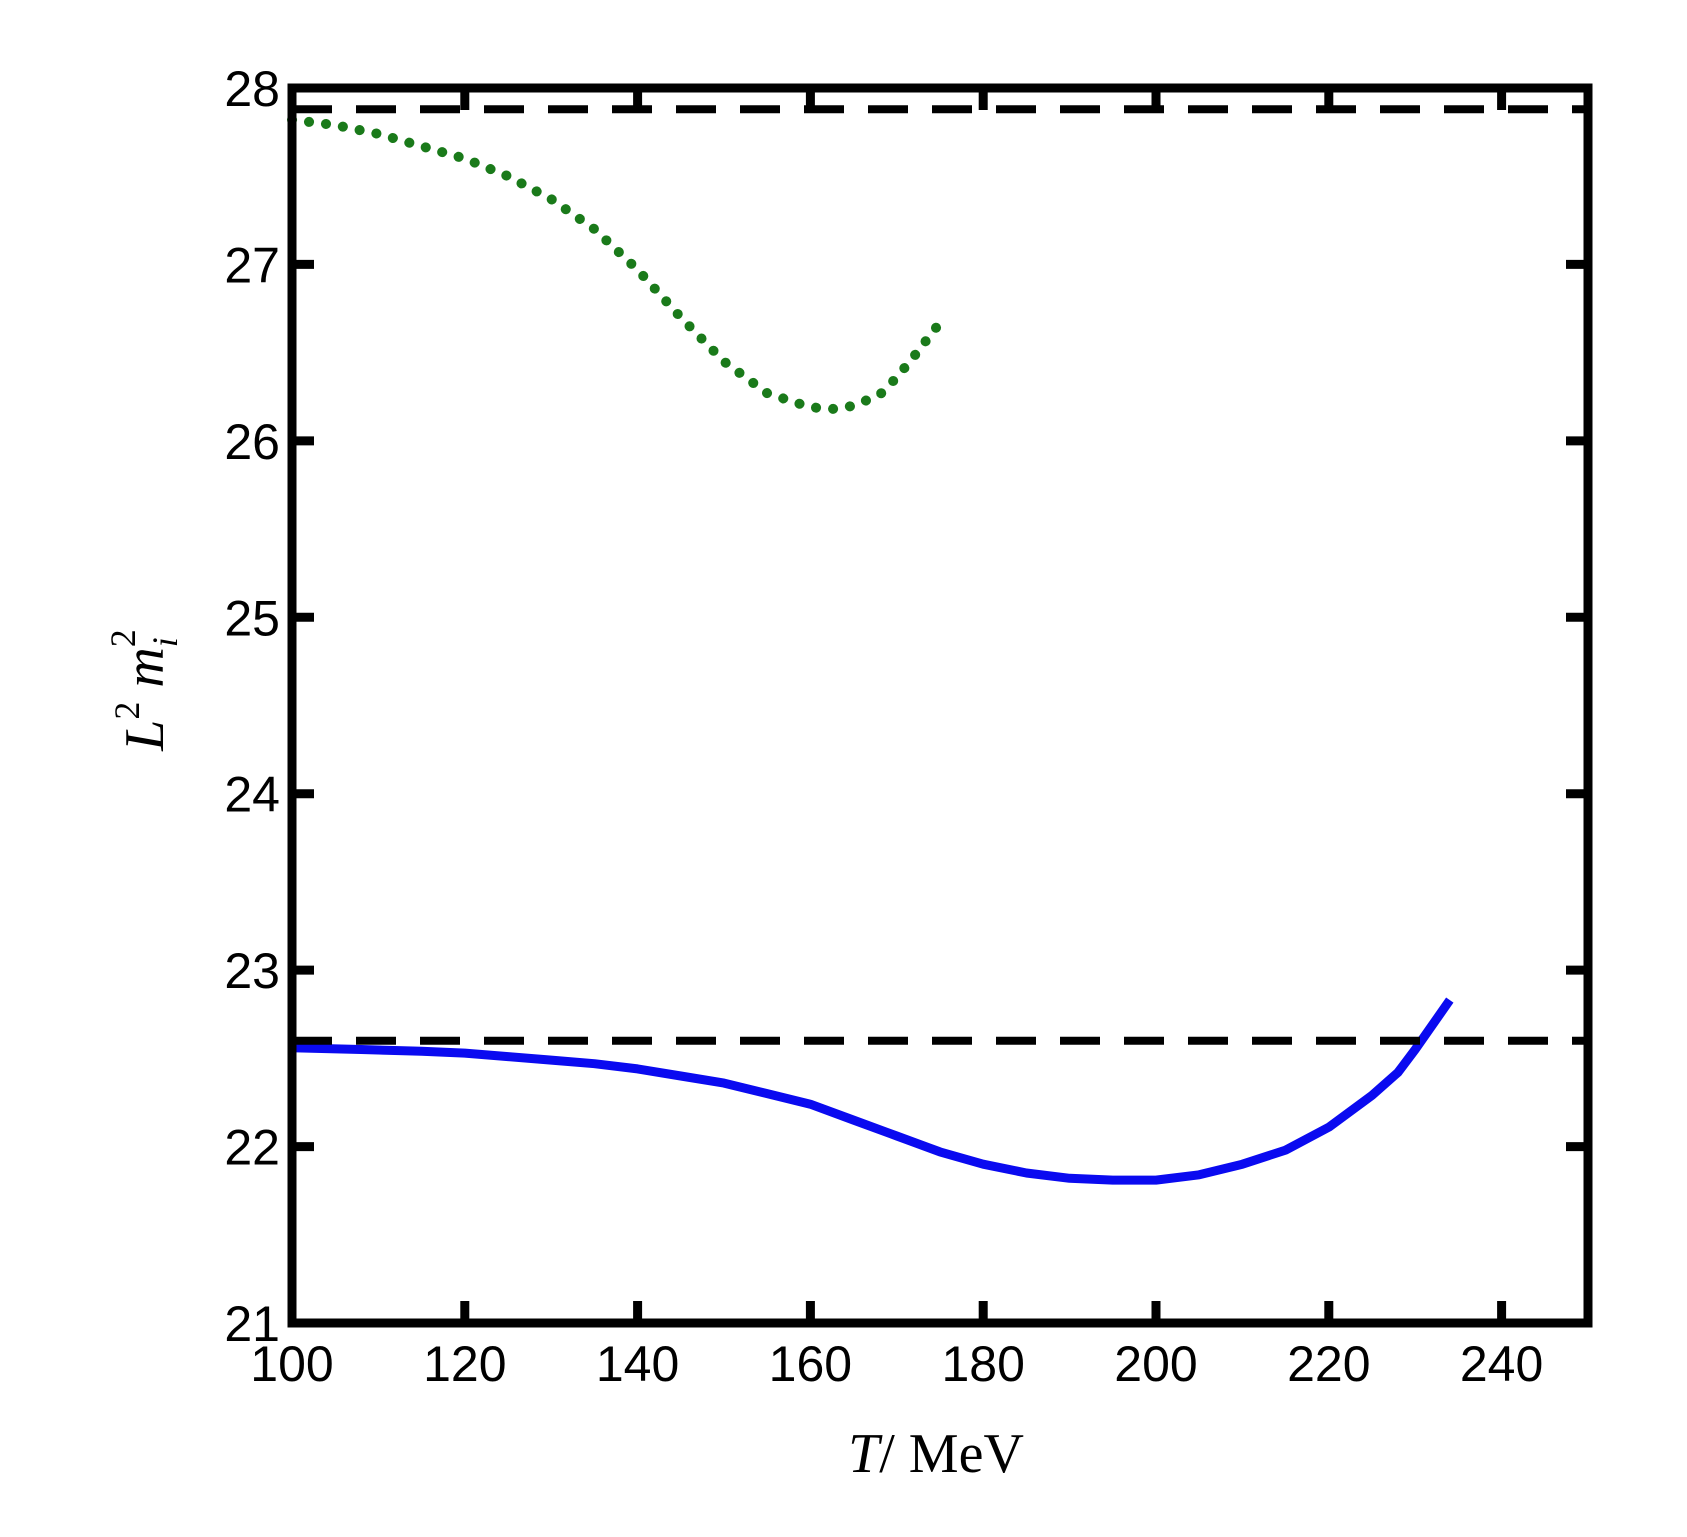  Describe the element at coordinates (123, 638) in the screenshot. I see `y-axis-variable-exponent: 2` at that location.